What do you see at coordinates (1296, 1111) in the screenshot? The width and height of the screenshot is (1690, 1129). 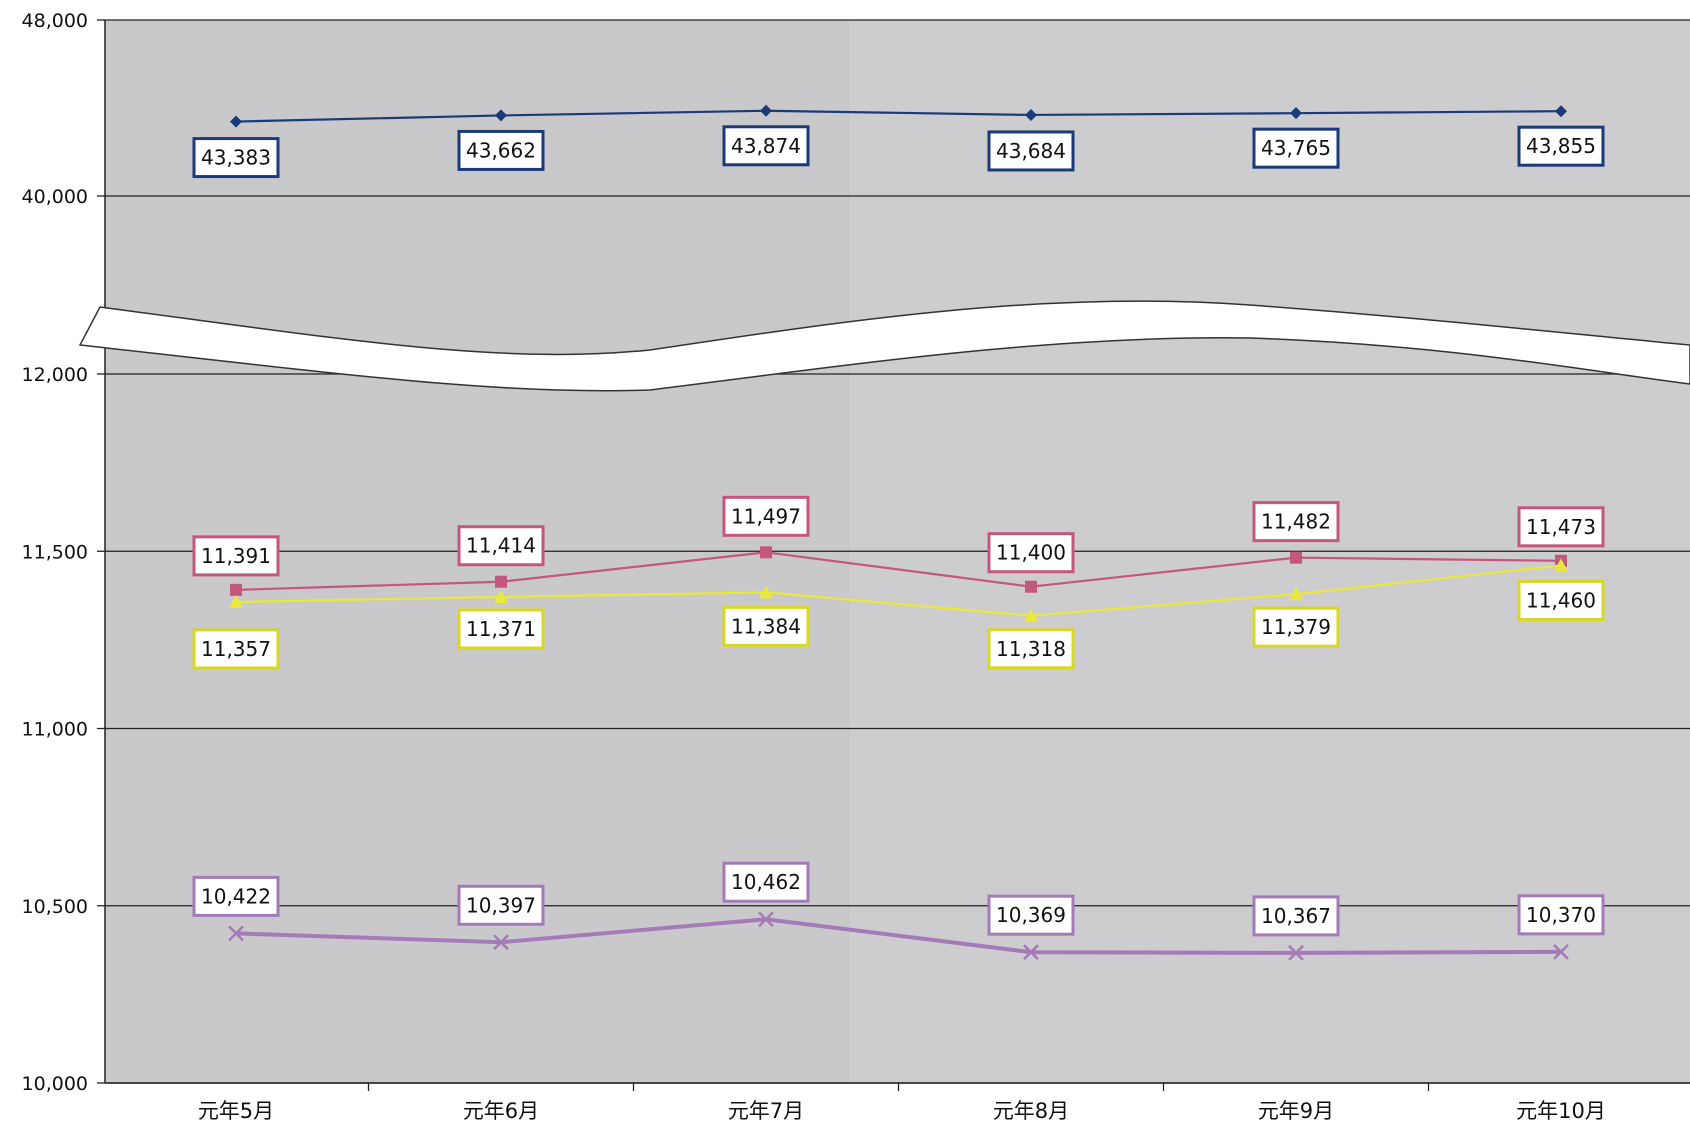 I see `x-tick-label: 元年9月` at bounding box center [1296, 1111].